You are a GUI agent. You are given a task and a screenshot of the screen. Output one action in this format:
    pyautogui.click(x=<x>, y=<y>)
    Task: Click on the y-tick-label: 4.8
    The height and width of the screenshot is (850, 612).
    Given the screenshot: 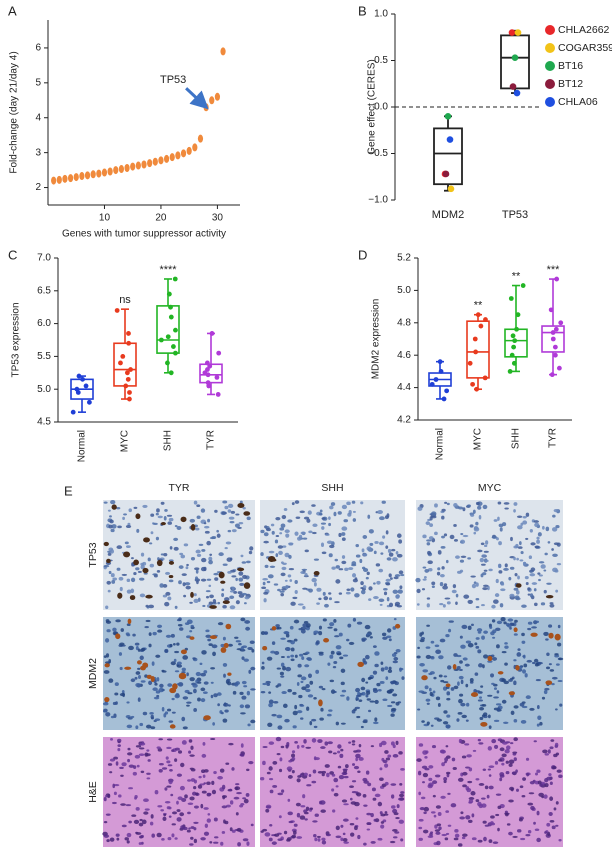 What is the action you would take?
    pyautogui.click(x=404, y=322)
    